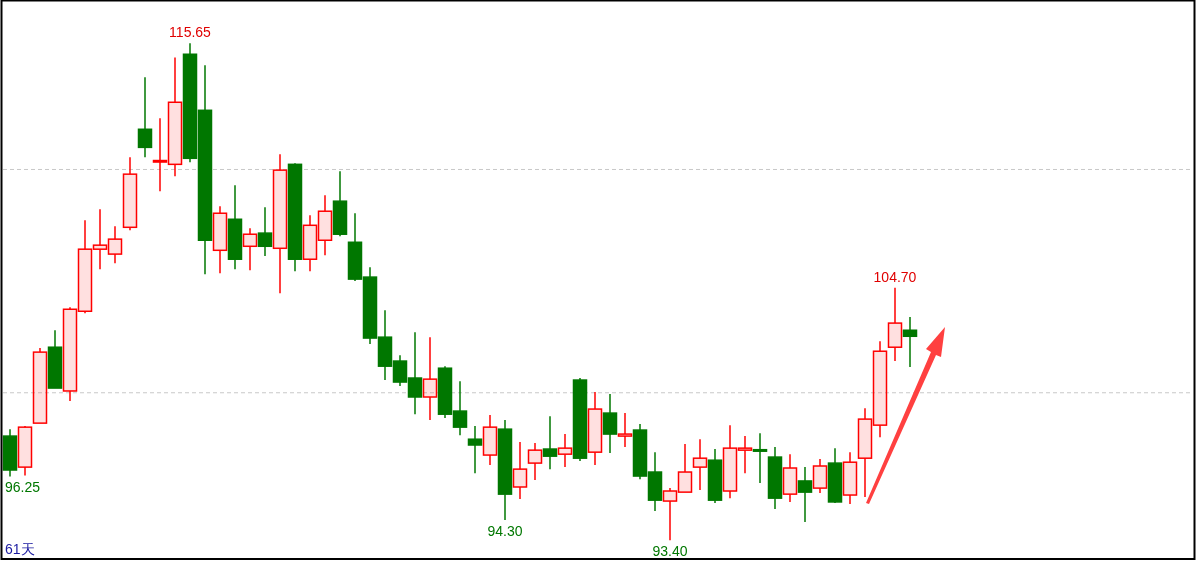 The width and height of the screenshot is (1196, 562). Describe the element at coordinates (23, 487) in the screenshot. I see `annotation: 96.25` at that location.